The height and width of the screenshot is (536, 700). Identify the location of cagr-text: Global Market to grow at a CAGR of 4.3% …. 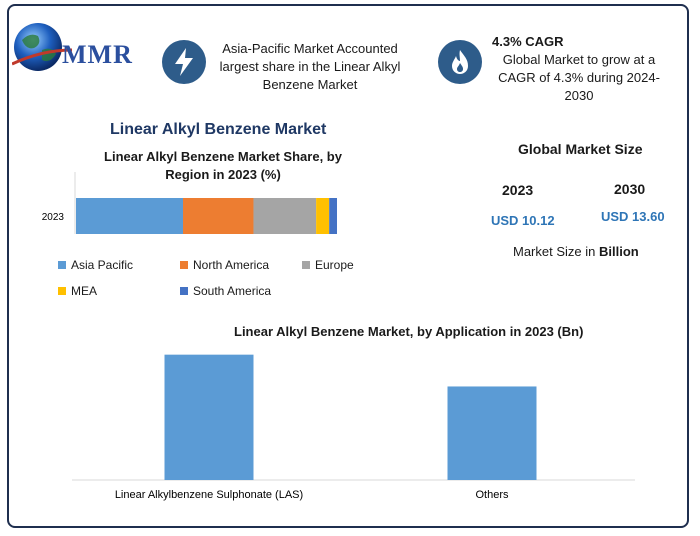
(579, 77).